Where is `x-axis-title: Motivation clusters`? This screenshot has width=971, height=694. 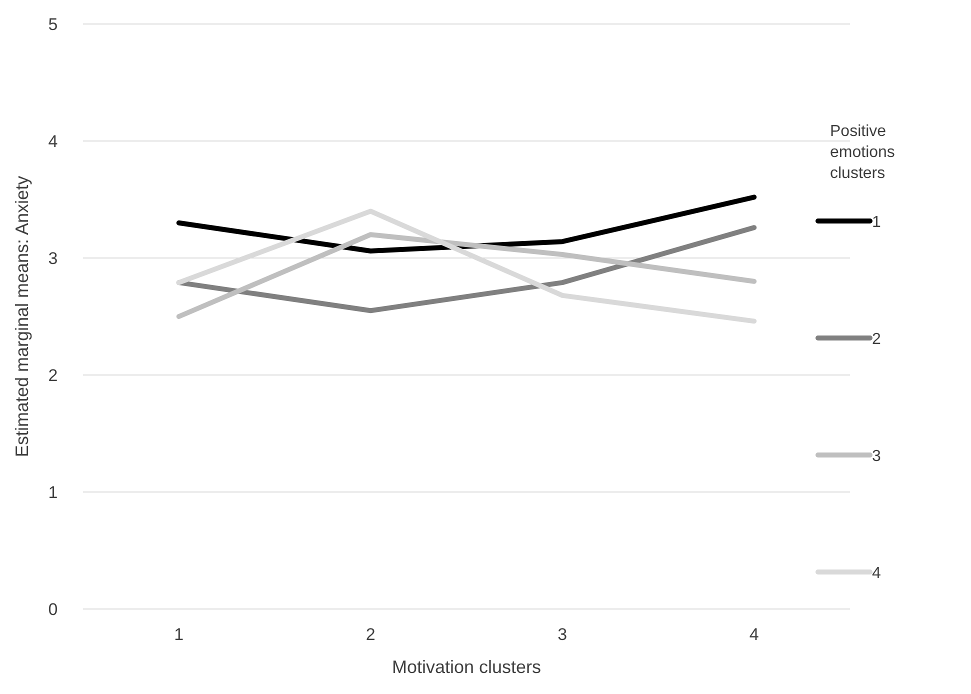 x-axis-title: Motivation clusters is located at coordinates (467, 667).